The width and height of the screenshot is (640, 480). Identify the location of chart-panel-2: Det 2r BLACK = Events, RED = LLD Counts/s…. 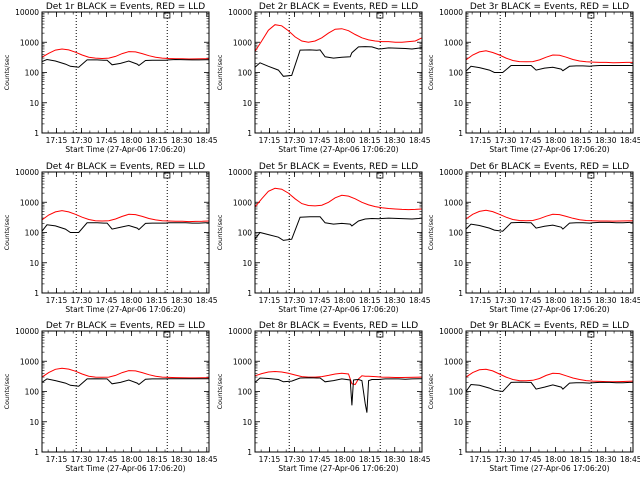
(323, 78).